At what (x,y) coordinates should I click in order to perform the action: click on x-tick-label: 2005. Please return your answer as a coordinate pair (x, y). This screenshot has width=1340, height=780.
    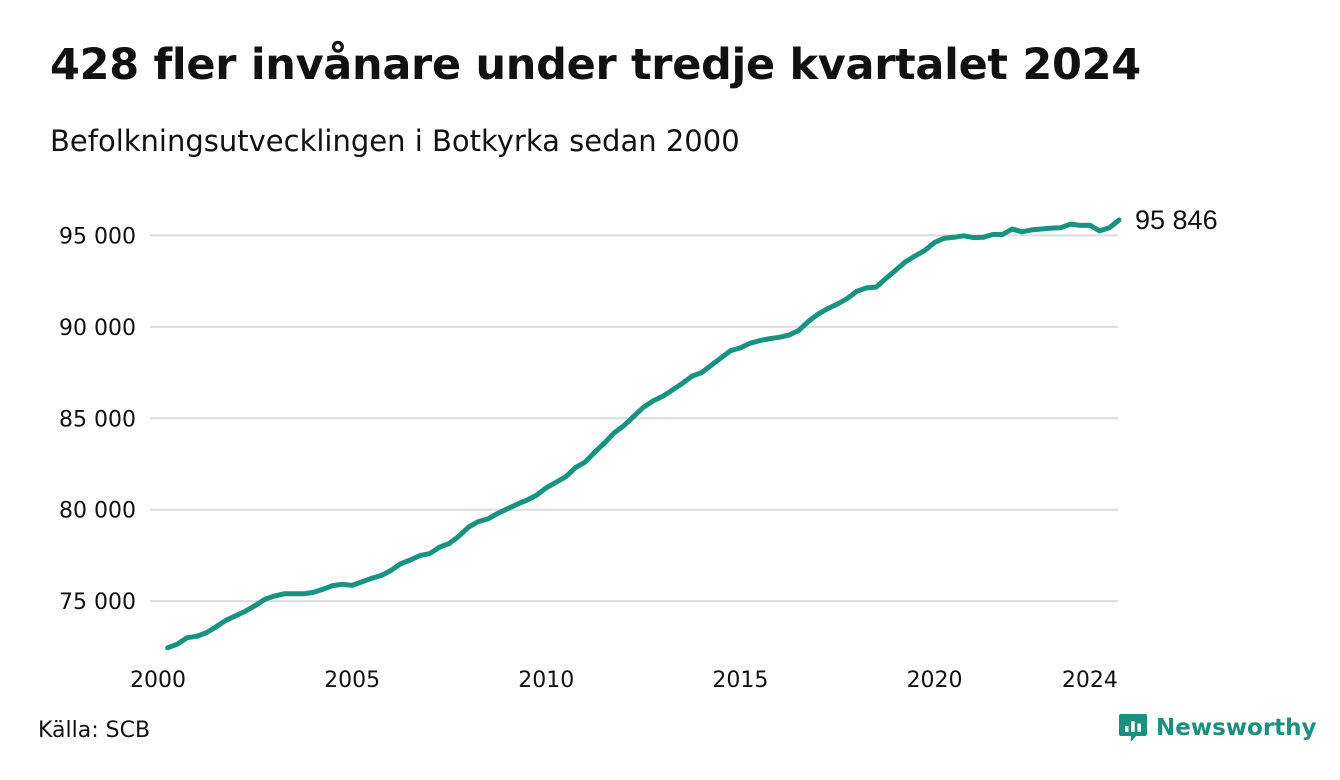
    Looking at the image, I should click on (352, 680).